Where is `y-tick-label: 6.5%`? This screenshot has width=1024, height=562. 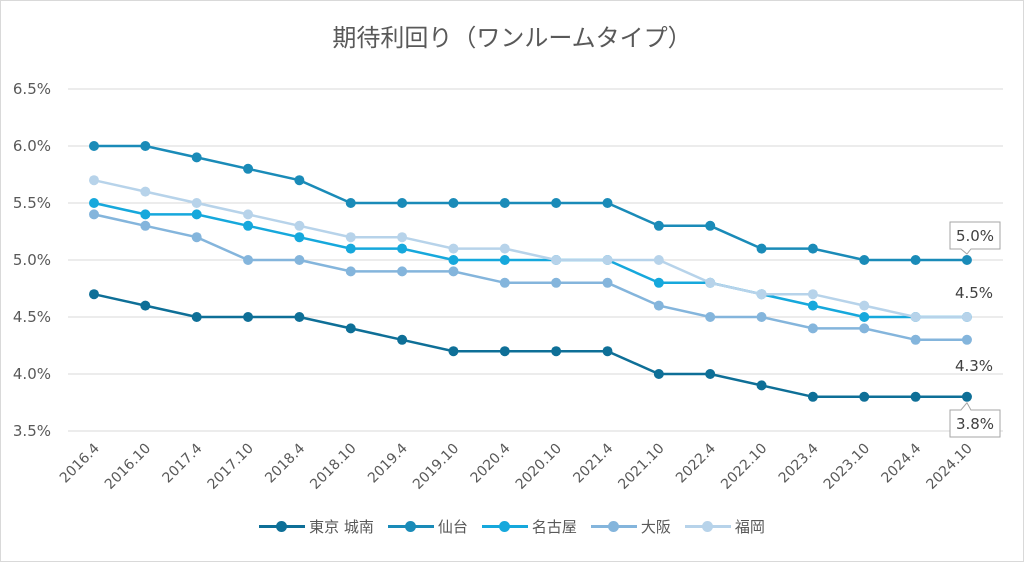 y-tick-label: 6.5% is located at coordinates (32, 89).